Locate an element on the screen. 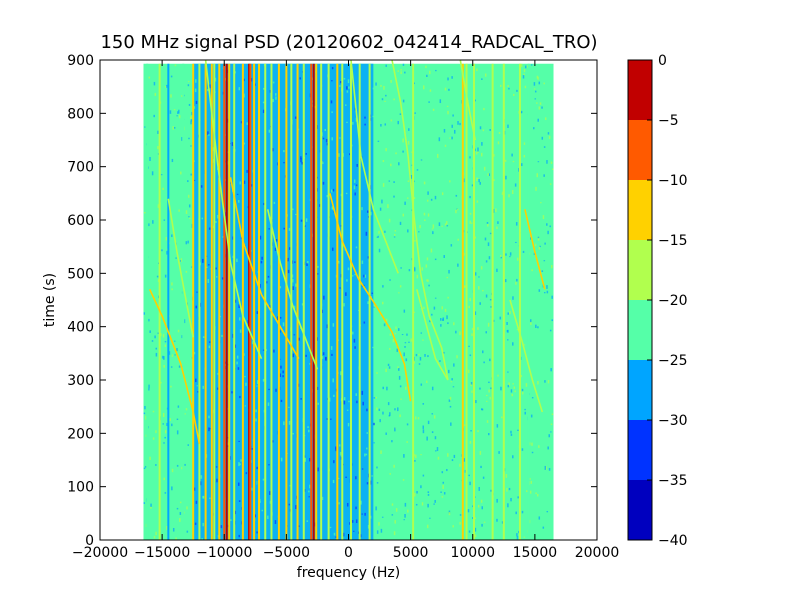 The height and width of the screenshot is (600, 800). psd-drifting-signal is located at coordinates (174, 366).